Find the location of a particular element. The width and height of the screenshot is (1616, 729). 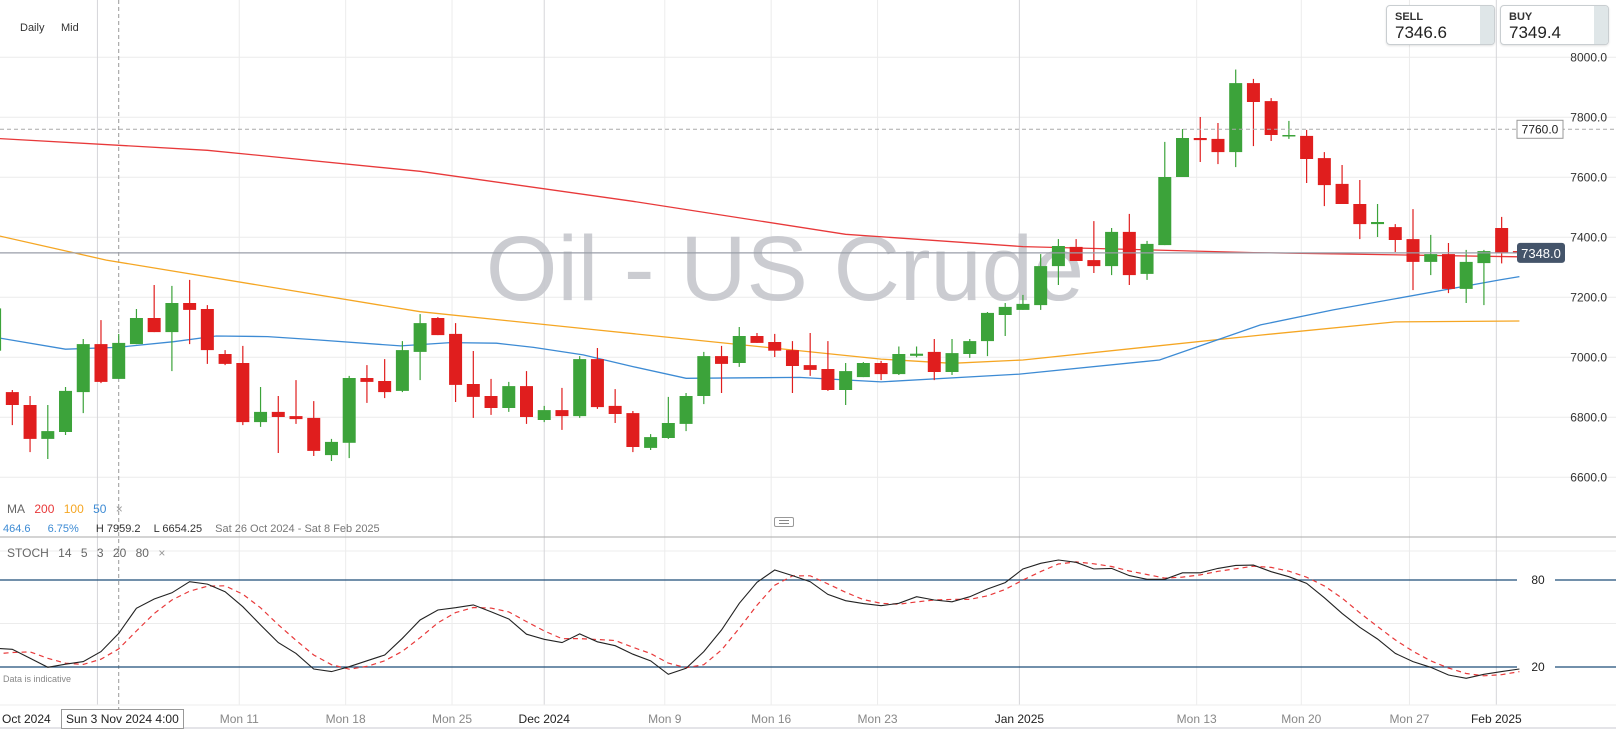

time-tick-label: Mon 9 is located at coordinates (665, 719).